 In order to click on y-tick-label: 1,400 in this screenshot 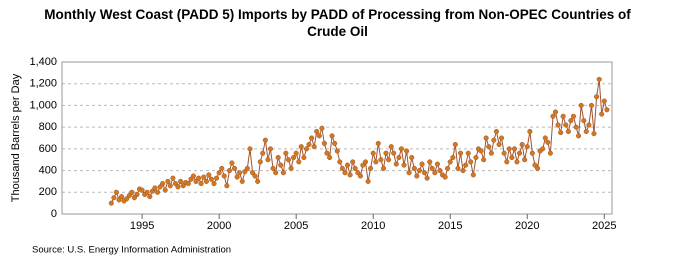, I will do `click(43, 62)`.